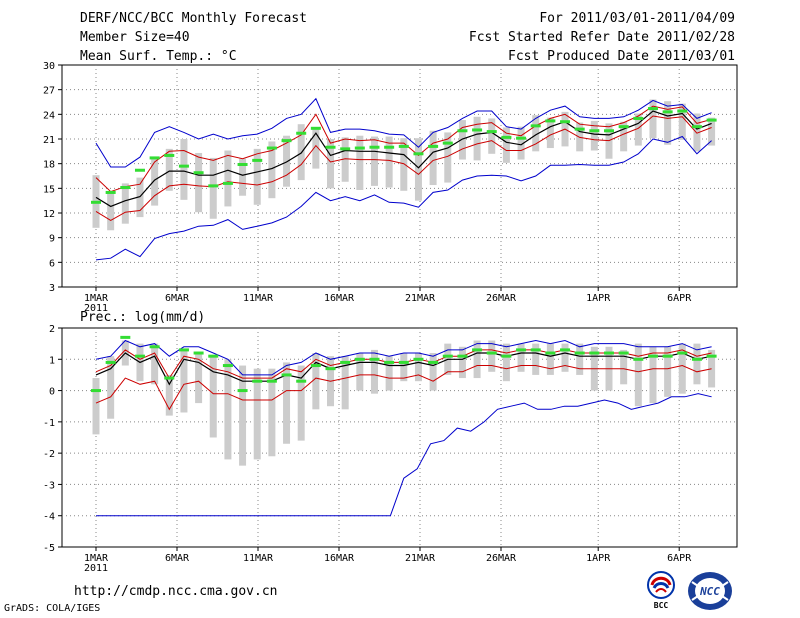 The image size is (800, 618). I want to click on temp-x-tick-label: 11MAR, so click(258, 298).